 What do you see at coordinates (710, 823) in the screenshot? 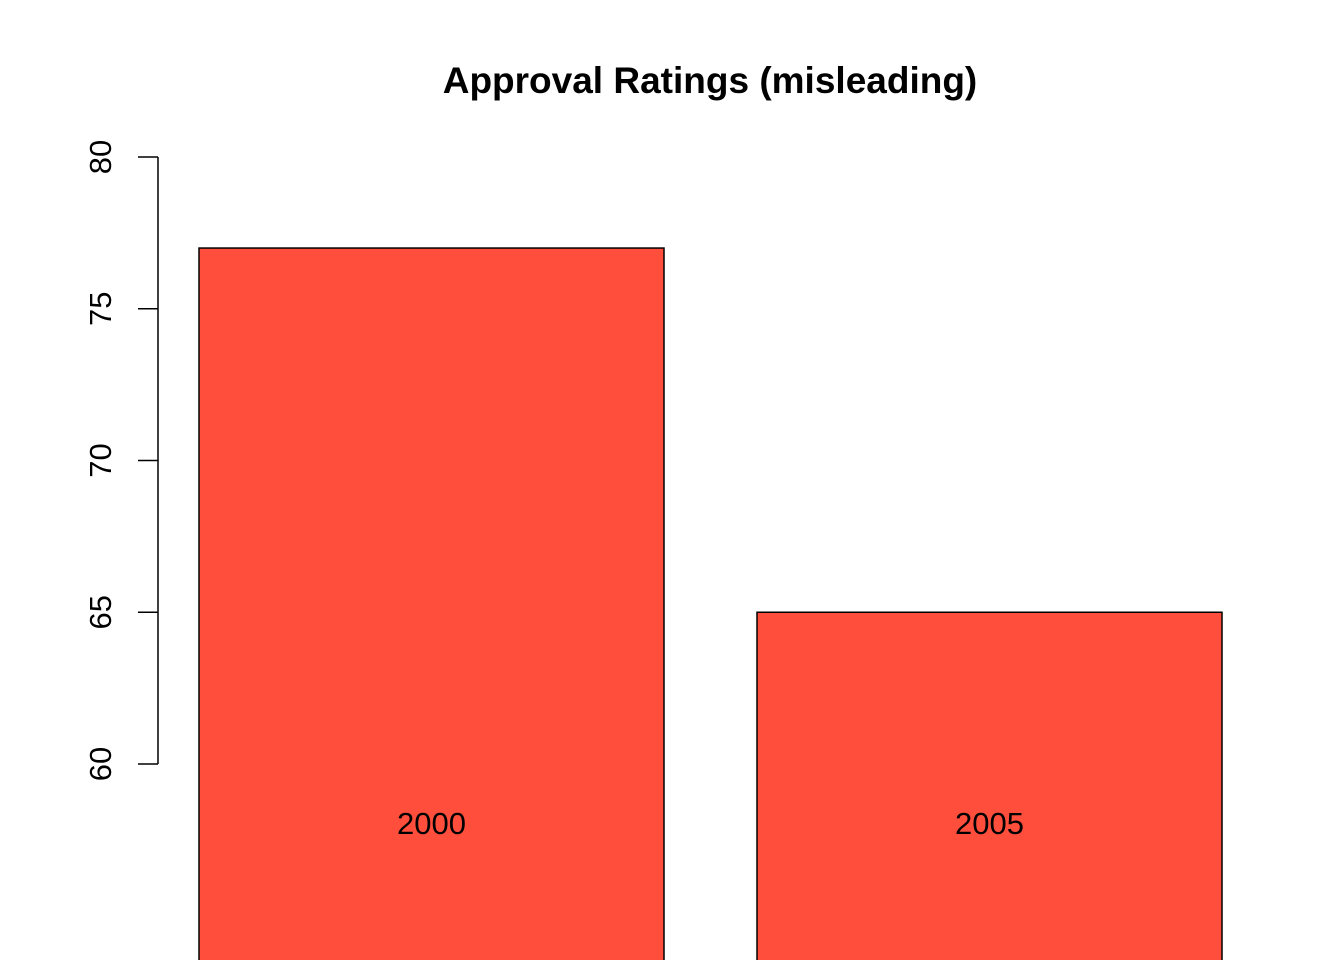
I see `bar-labels: 2000 2005` at bounding box center [710, 823].